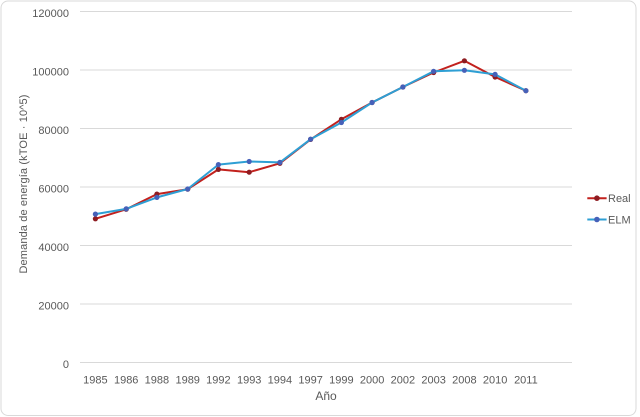  What do you see at coordinates (218, 381) in the screenshot?
I see `svg-text: 1992` at bounding box center [218, 381].